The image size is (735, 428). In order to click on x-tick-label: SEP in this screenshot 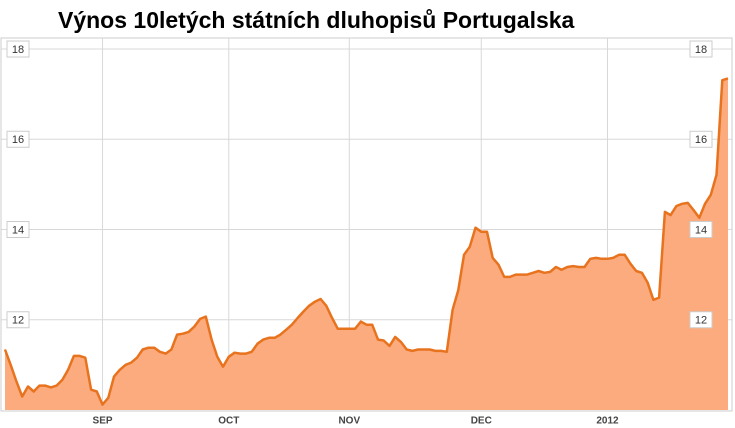, I will do `click(103, 421)`.